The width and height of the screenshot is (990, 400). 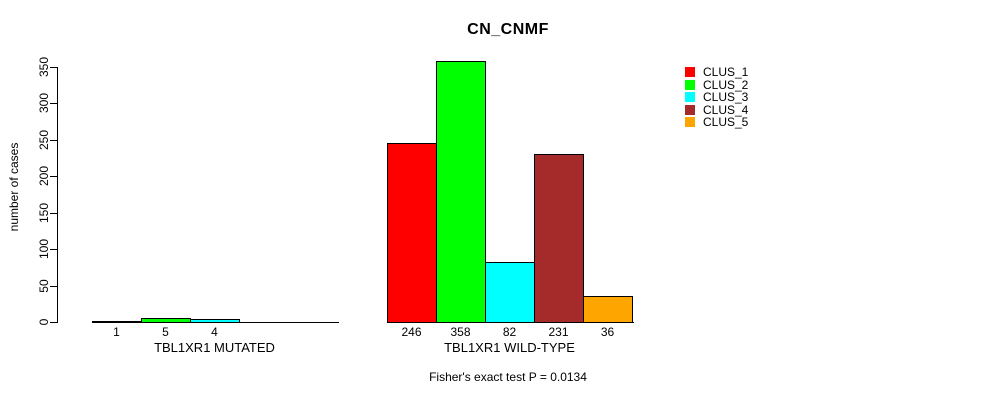 What do you see at coordinates (508, 377) in the screenshot?
I see `fisher-test-annotation: Fisher's exact test P = 0.0134` at bounding box center [508, 377].